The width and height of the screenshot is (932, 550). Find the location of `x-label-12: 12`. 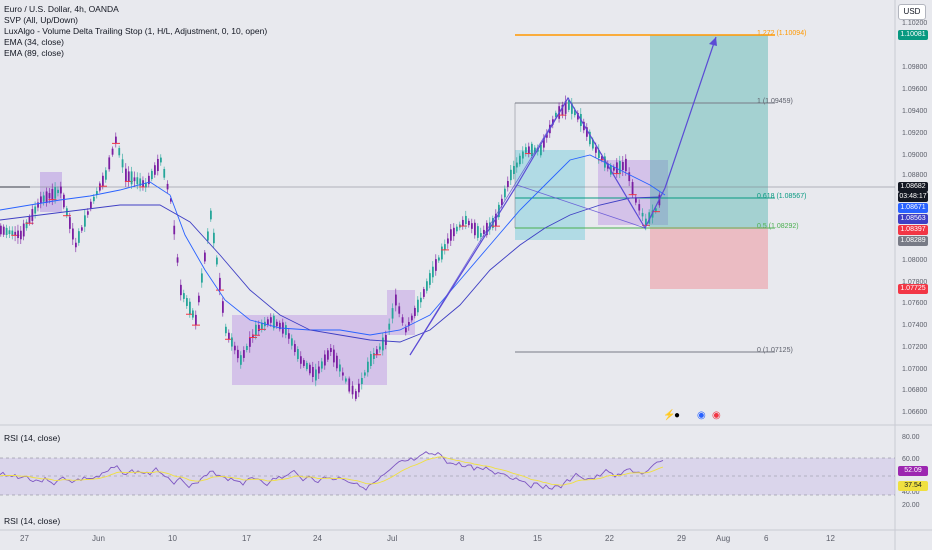

x-label-12: 12 is located at coordinates (830, 538).